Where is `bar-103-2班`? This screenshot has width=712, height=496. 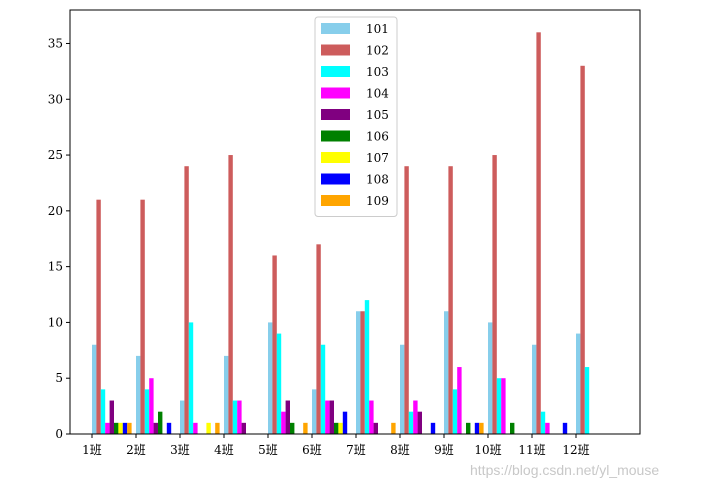
bar-103-2班 is located at coordinates (147, 411).